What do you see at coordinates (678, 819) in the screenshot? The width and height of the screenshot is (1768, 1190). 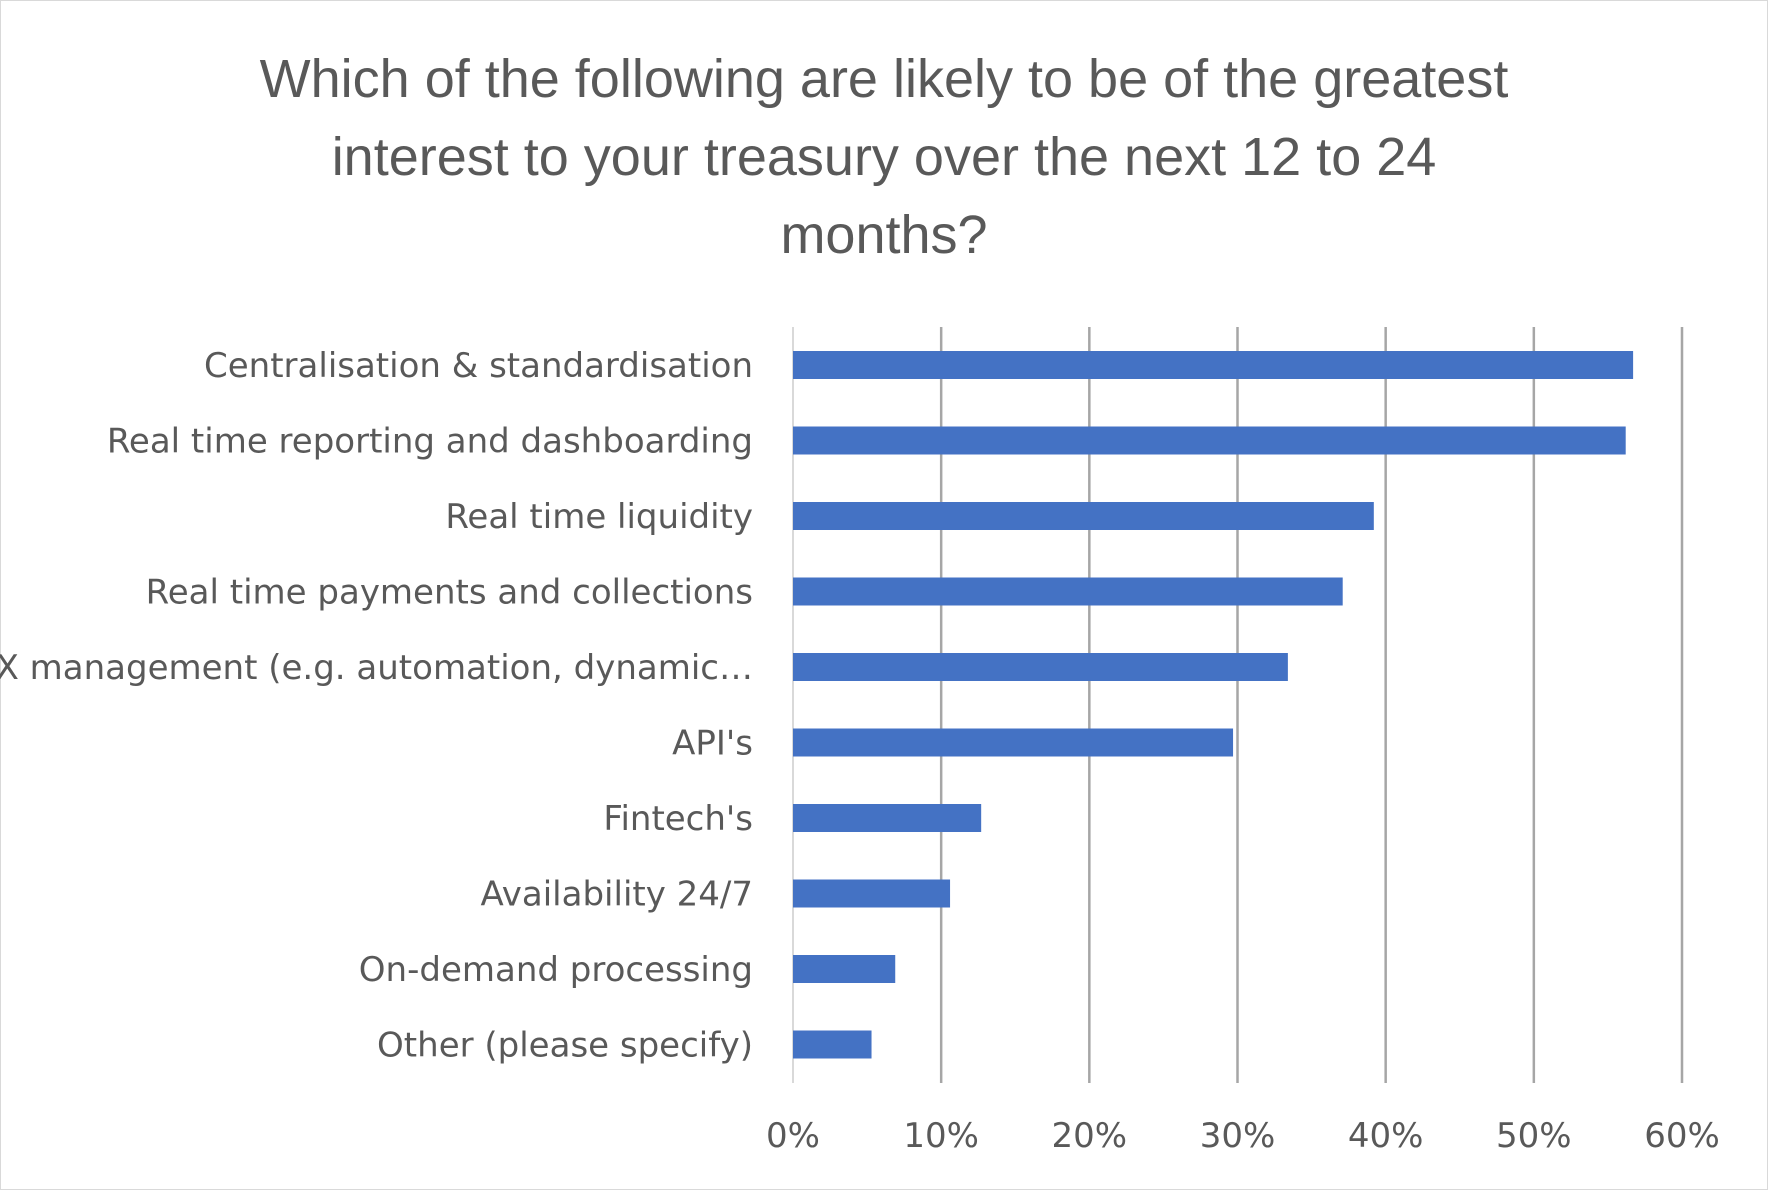 I see `category-label-7: Fintech's` at bounding box center [678, 819].